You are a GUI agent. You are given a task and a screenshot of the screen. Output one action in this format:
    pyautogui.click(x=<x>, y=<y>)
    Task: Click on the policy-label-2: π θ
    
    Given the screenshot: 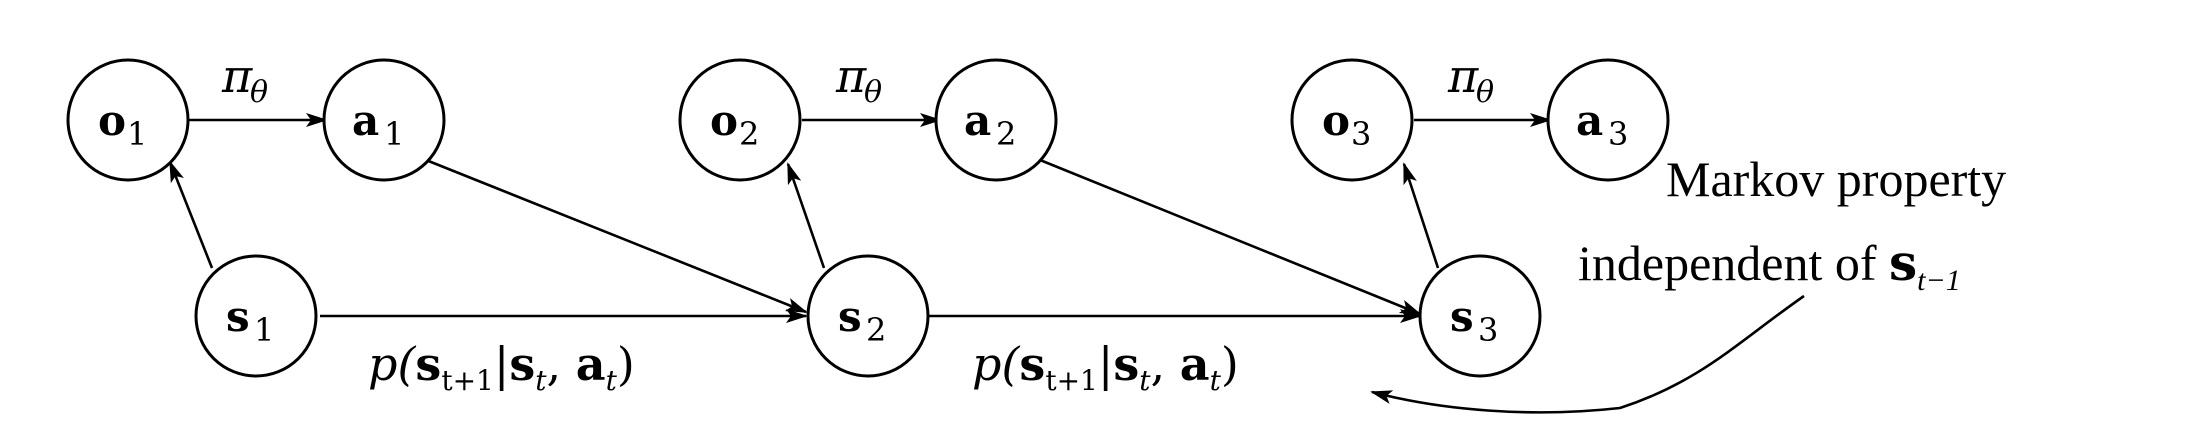 What is the action you would take?
    pyautogui.click(x=858, y=79)
    